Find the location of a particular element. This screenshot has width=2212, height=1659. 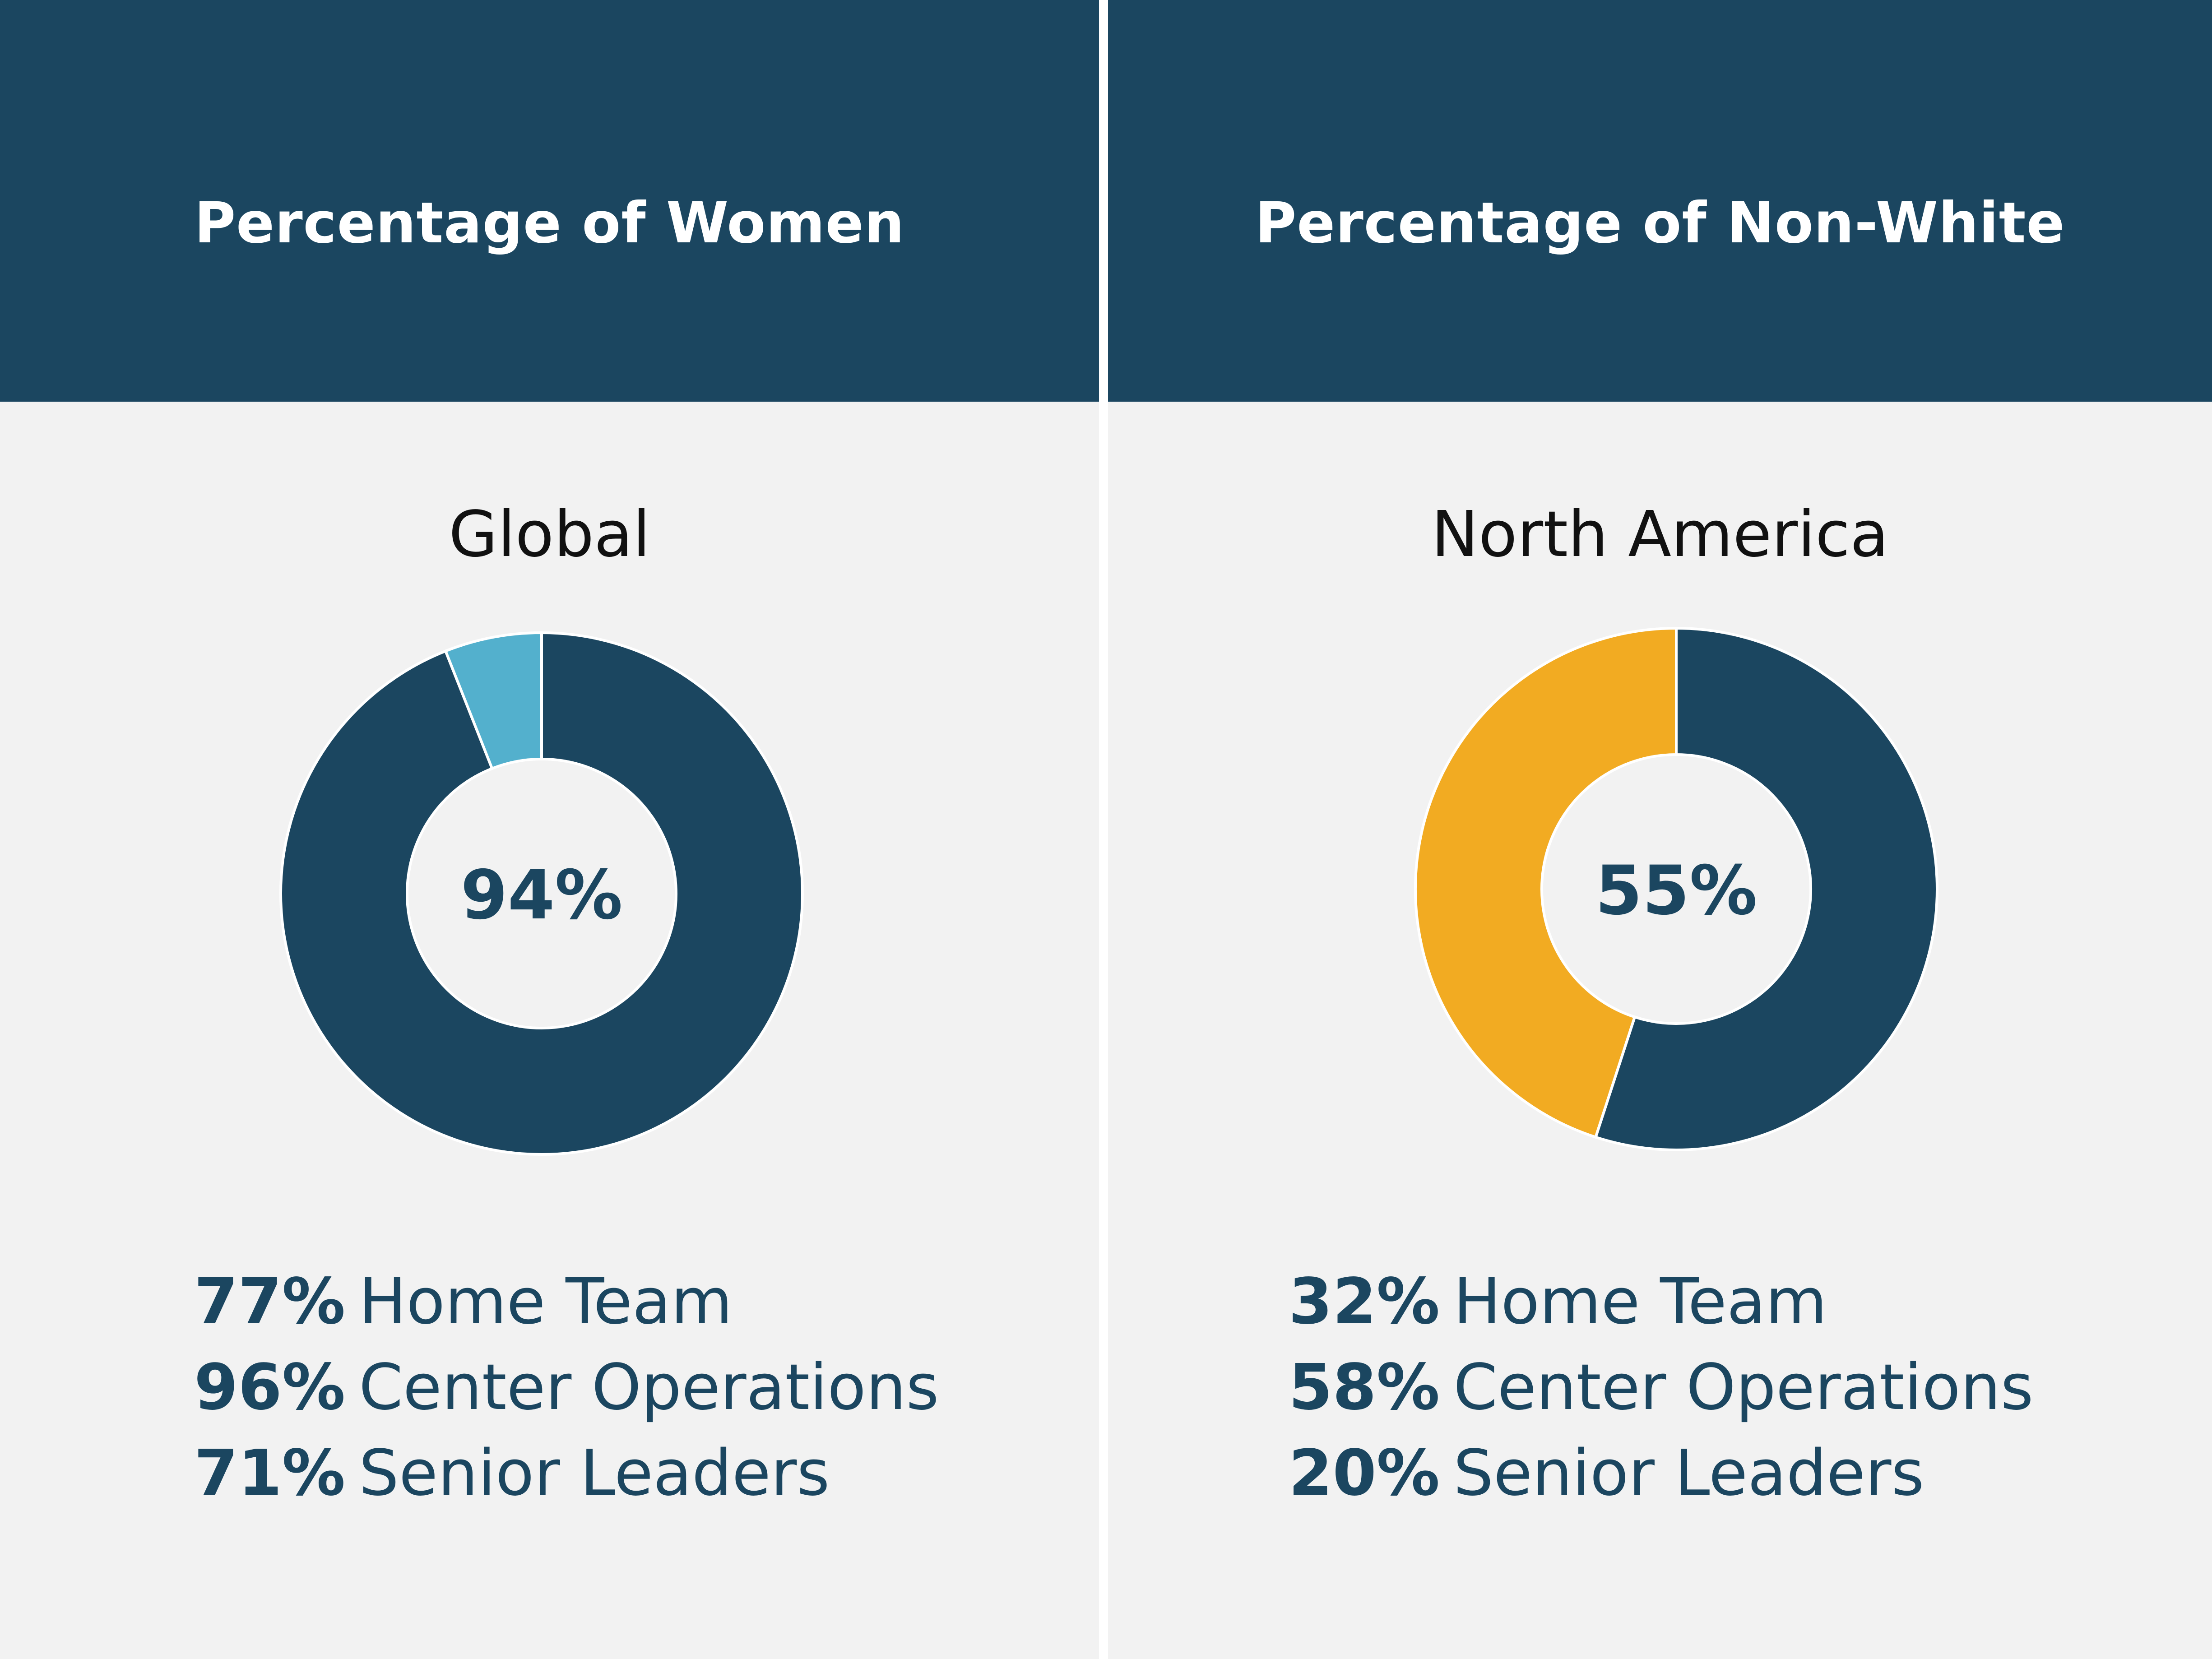

stat-value: 32% is located at coordinates (1364, 1302).